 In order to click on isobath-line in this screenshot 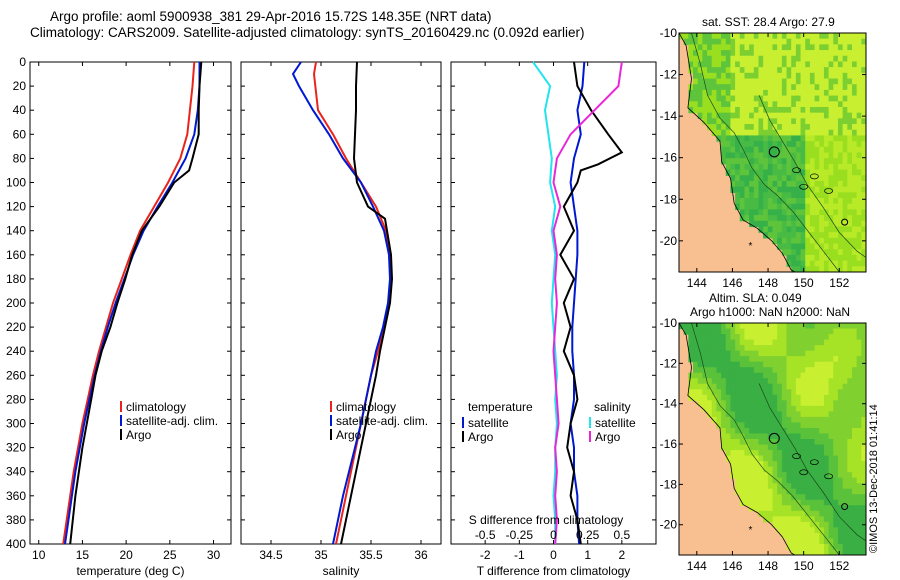, I will do `click(765, 152)`.